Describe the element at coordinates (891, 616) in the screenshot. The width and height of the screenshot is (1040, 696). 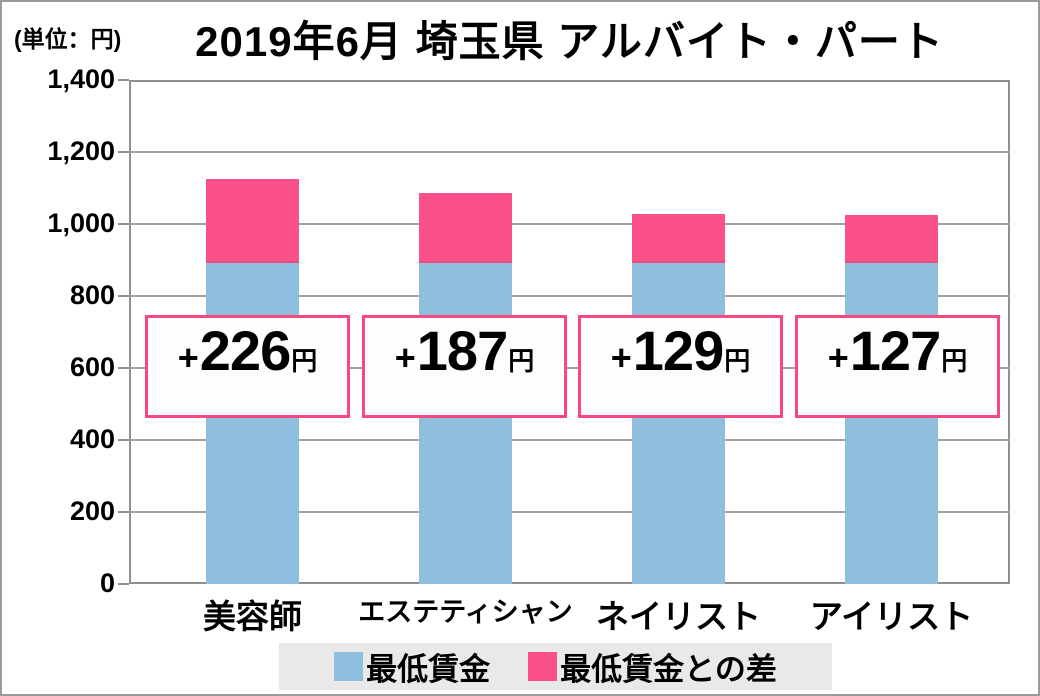
I see `x-axis-category-label: アイリスト` at that location.